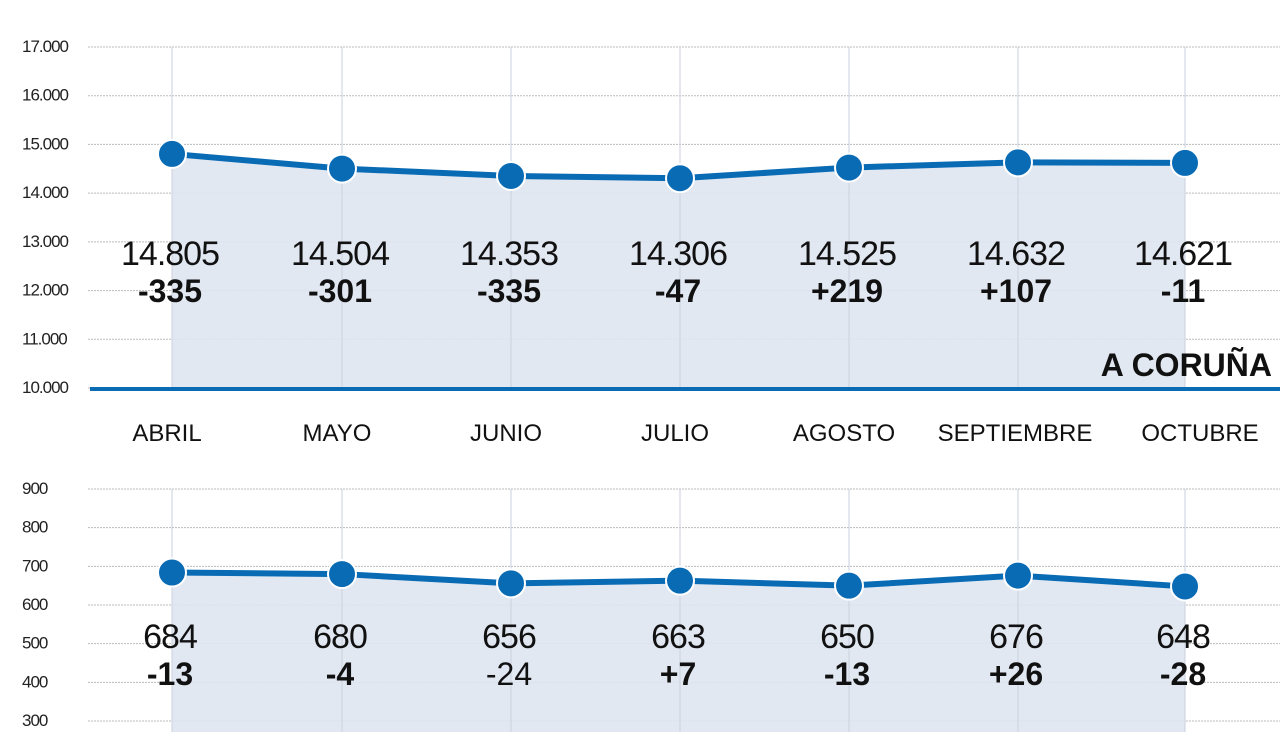  I want to click on month-label: SEPTIEMBRE, so click(1015, 433).